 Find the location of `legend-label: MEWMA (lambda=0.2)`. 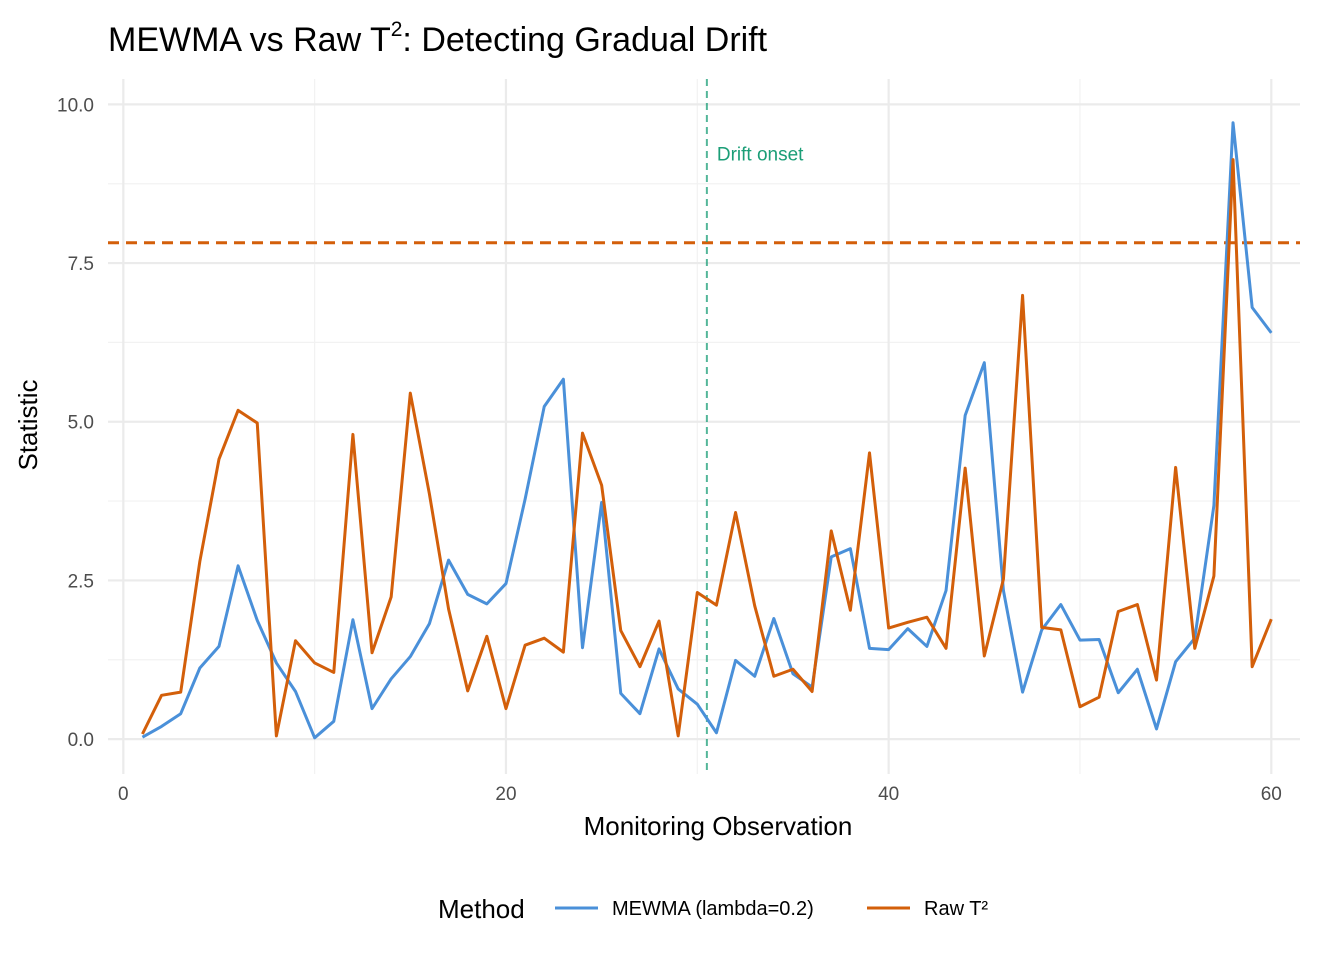

legend-label: MEWMA (lambda=0.2) is located at coordinates (713, 909).